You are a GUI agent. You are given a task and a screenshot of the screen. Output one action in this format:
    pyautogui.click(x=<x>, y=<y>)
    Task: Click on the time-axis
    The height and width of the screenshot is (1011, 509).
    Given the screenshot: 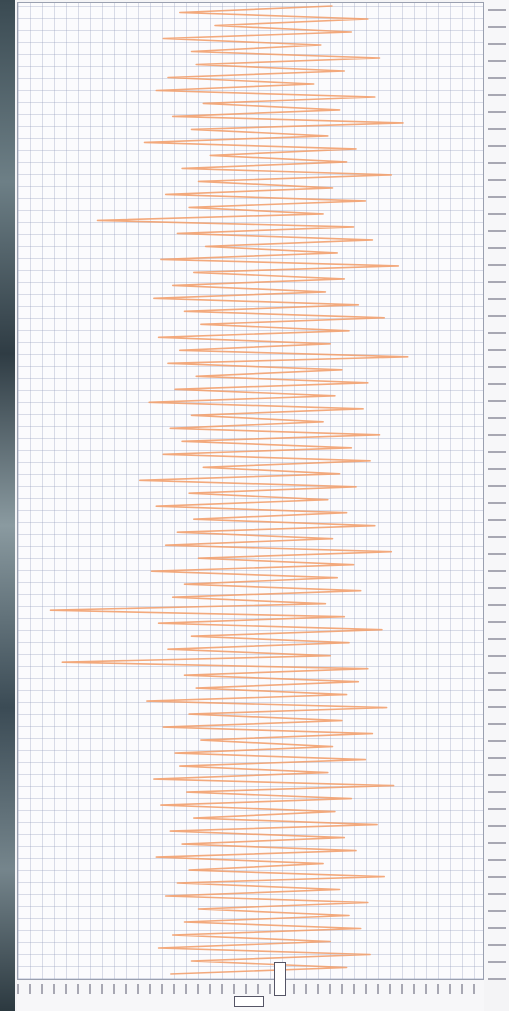 What is the action you would take?
    pyautogui.click(x=496, y=490)
    